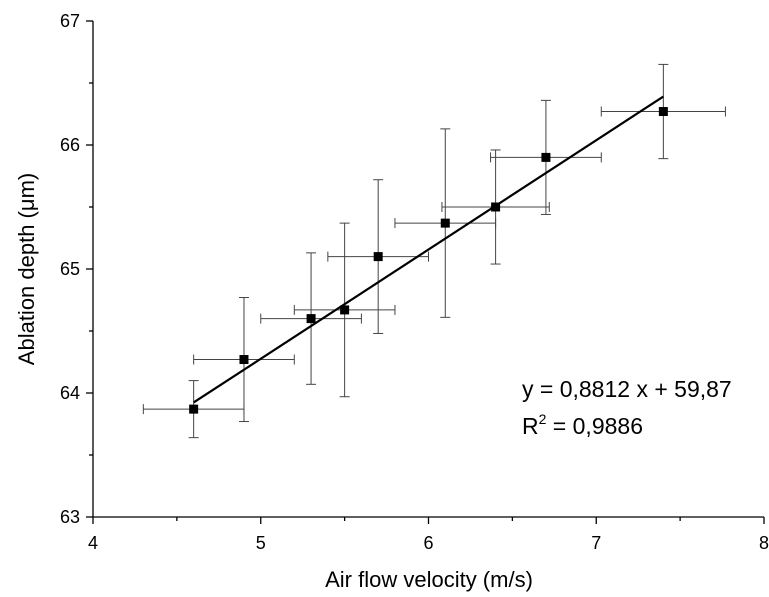 This screenshot has width=769, height=597. What do you see at coordinates (70, 517) in the screenshot?
I see `y-tick-label: 63` at bounding box center [70, 517].